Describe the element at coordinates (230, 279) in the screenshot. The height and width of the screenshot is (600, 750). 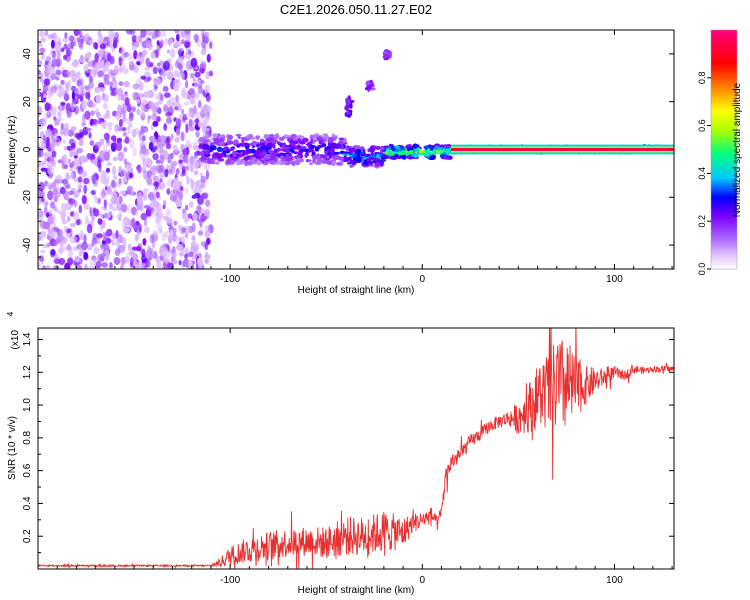
I see `spectrogram-x-tick-label: -100` at that location.